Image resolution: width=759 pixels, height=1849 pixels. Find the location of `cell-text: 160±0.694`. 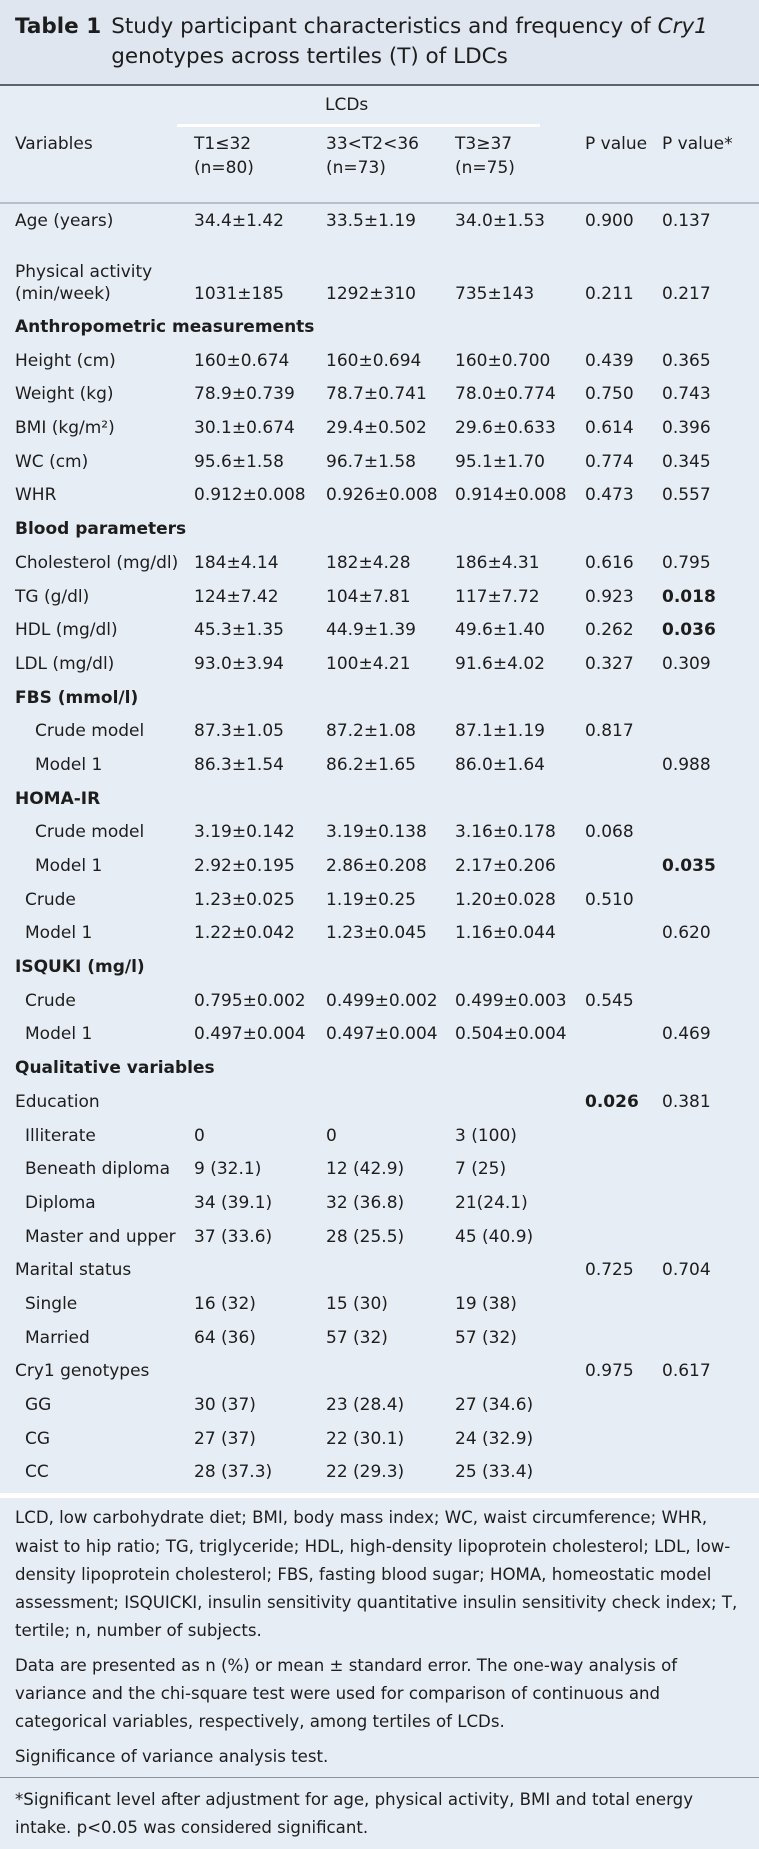

cell-text: 160±0.694 is located at coordinates (374, 360).